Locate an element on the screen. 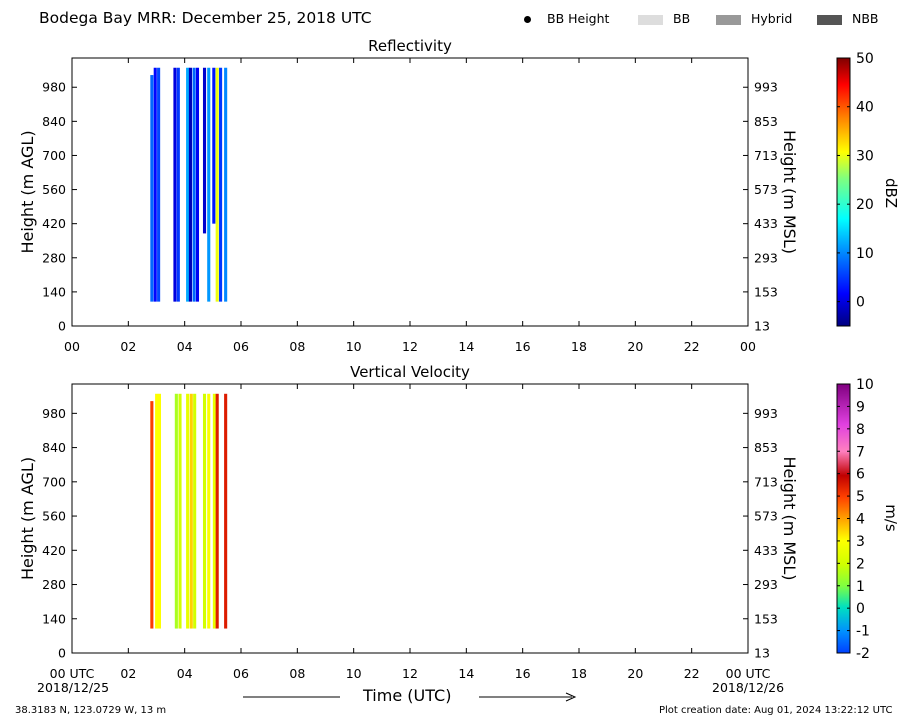  date-left: 2018/12/25 is located at coordinates (73, 687).